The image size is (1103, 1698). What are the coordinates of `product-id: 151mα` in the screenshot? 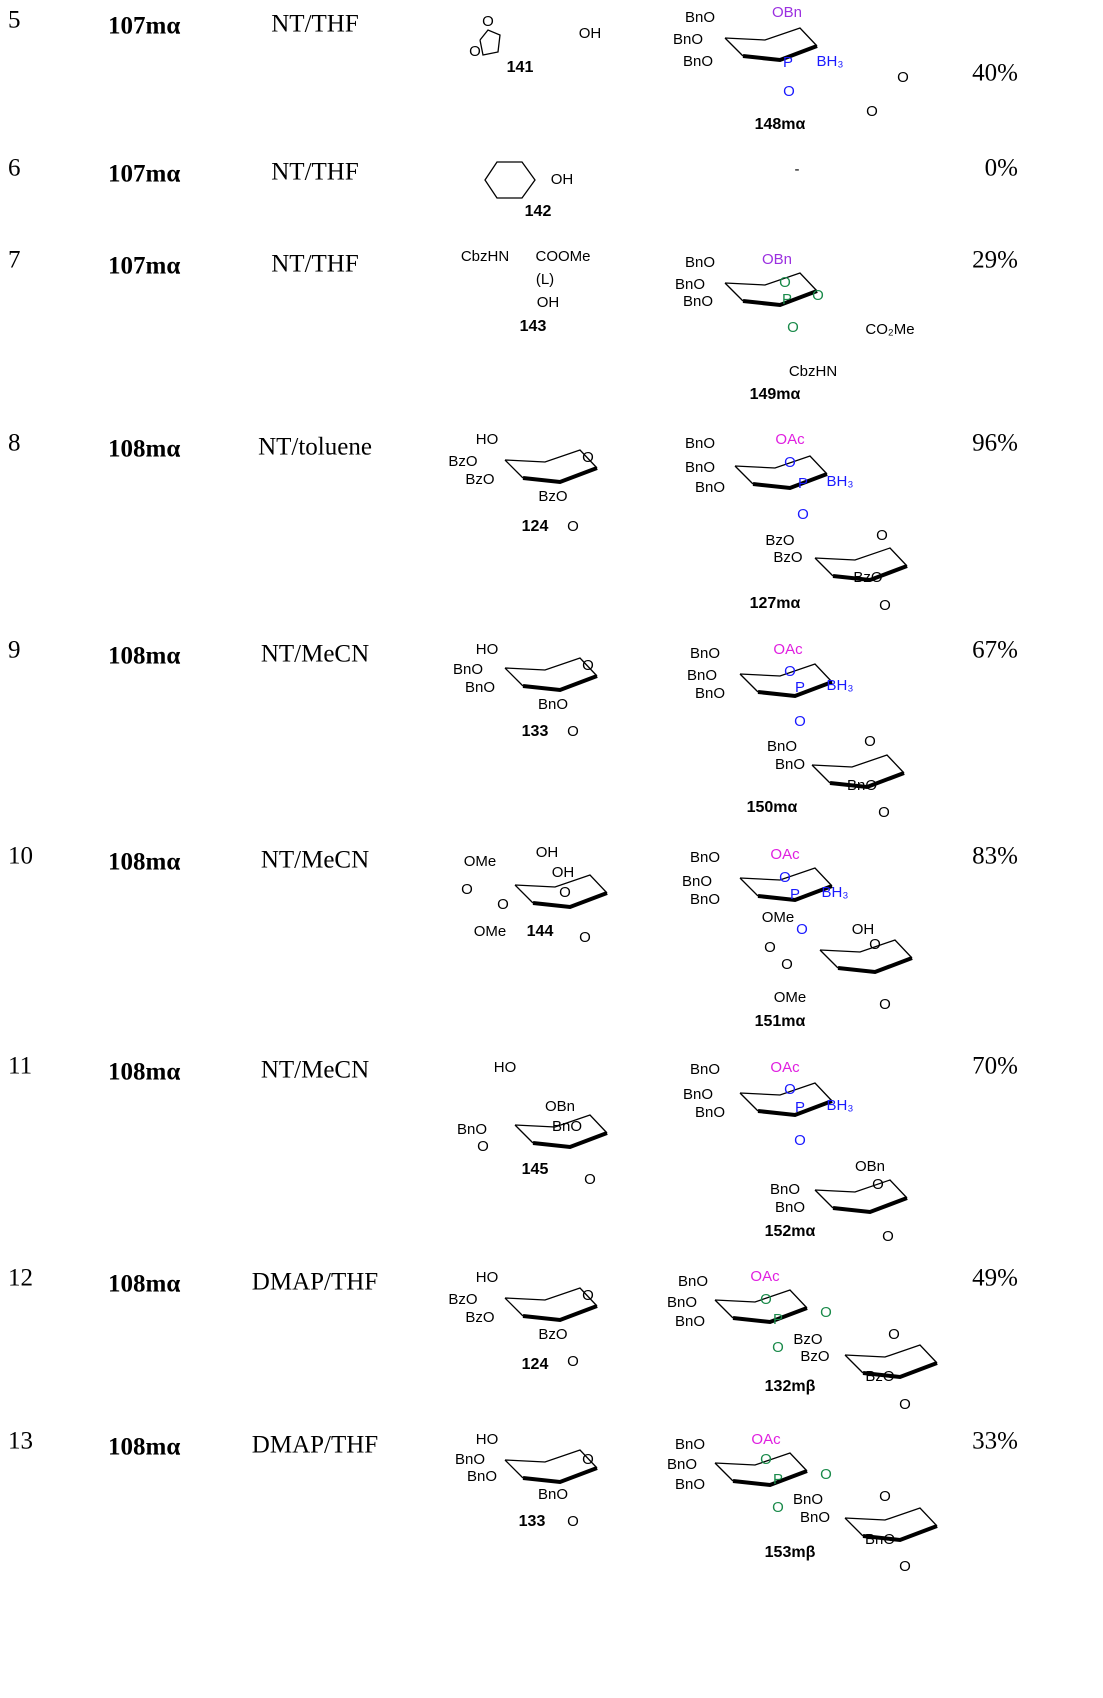 It's located at (780, 1021).